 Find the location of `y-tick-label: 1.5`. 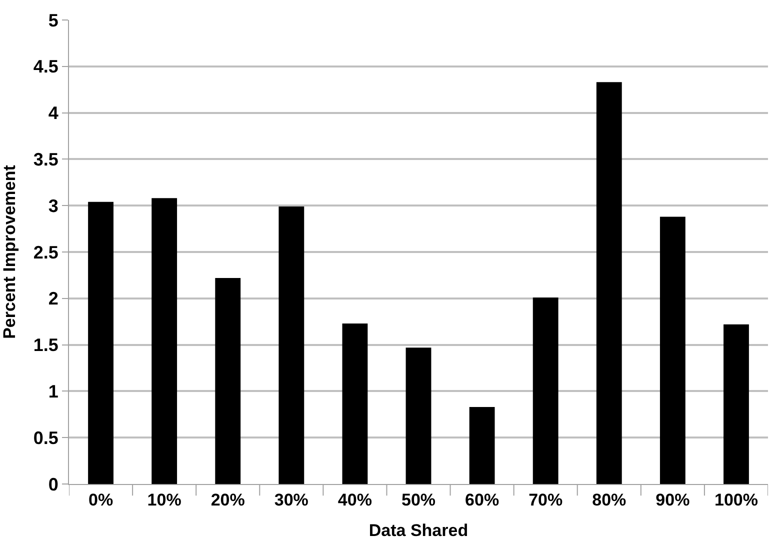

y-tick-label: 1.5 is located at coordinates (45, 345).